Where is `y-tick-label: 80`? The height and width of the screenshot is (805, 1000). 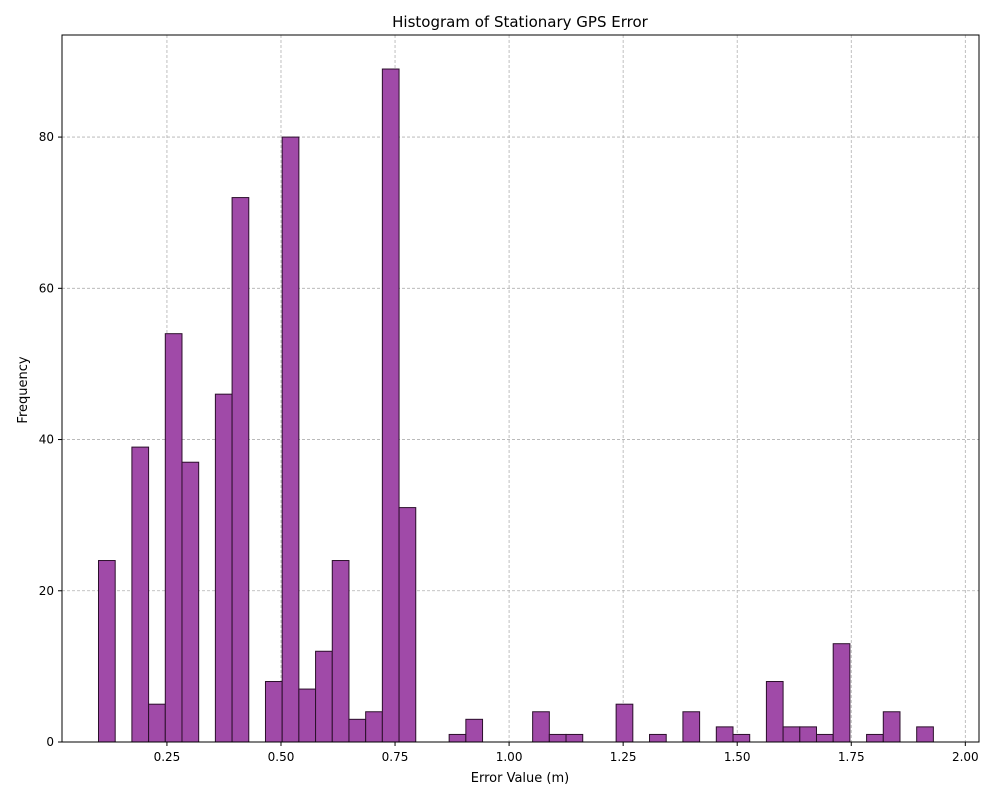
y-tick-label: 80 is located at coordinates (46, 137).